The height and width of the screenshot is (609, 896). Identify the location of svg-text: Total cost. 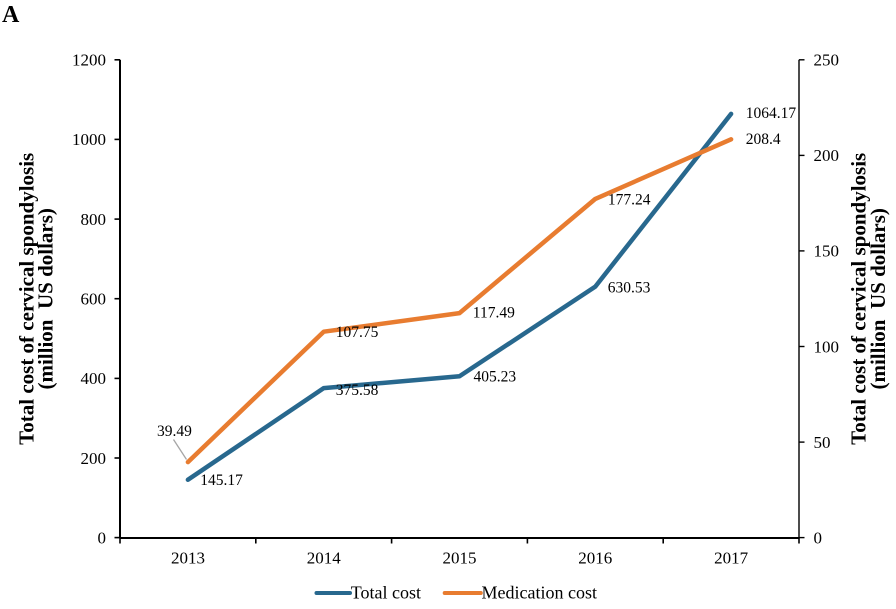
(386, 593).